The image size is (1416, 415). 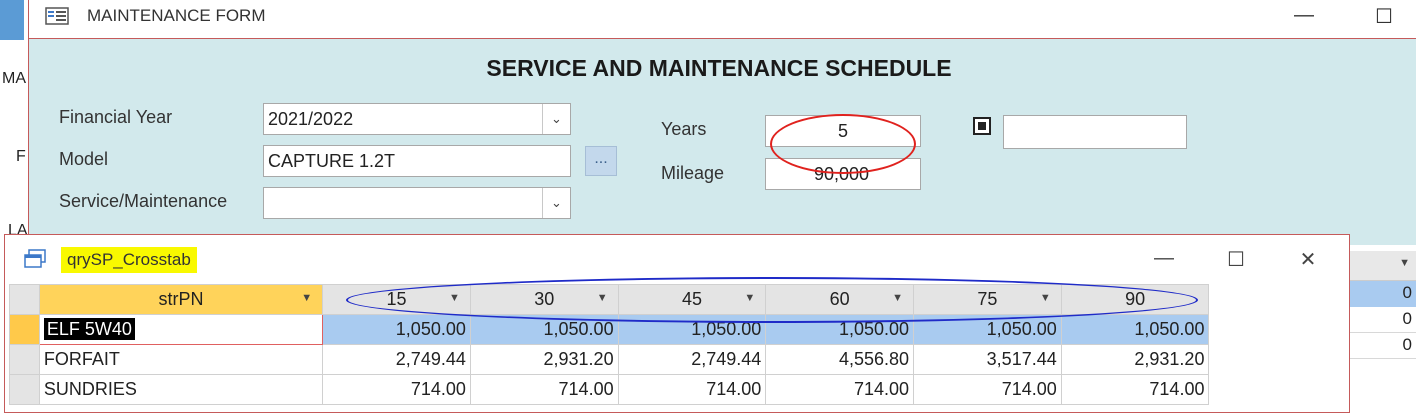 I want to click on background-grid-header: ▼, so click(x=1382, y=266).